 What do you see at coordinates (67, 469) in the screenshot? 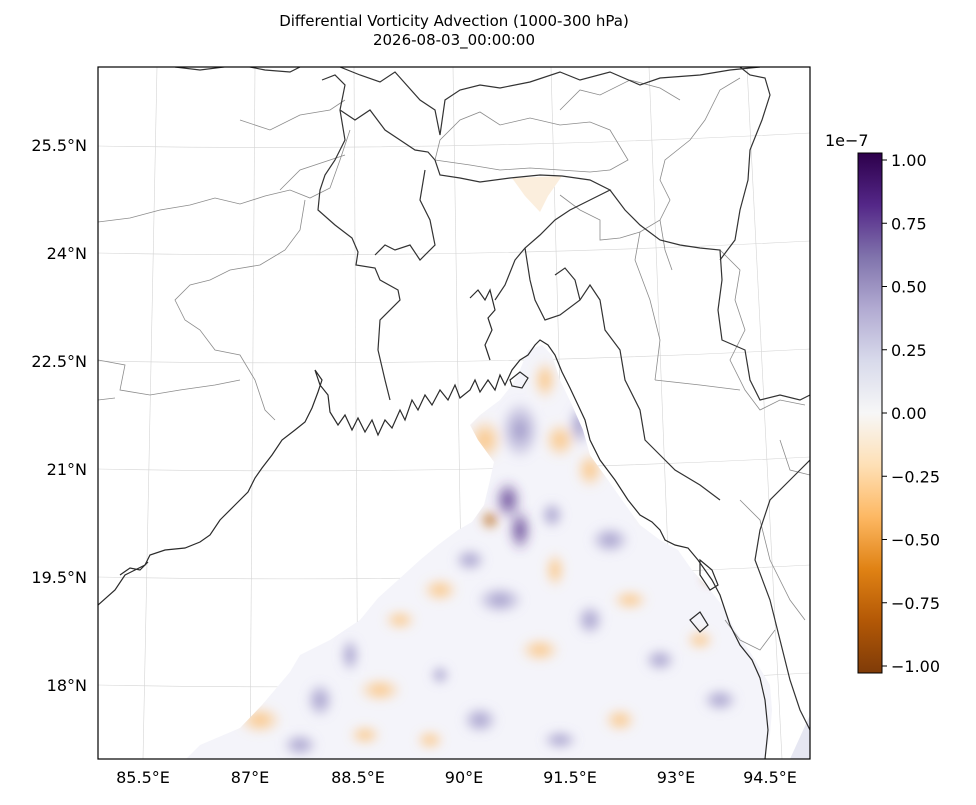
I see `lat-tick-label: 21°N` at bounding box center [67, 469].